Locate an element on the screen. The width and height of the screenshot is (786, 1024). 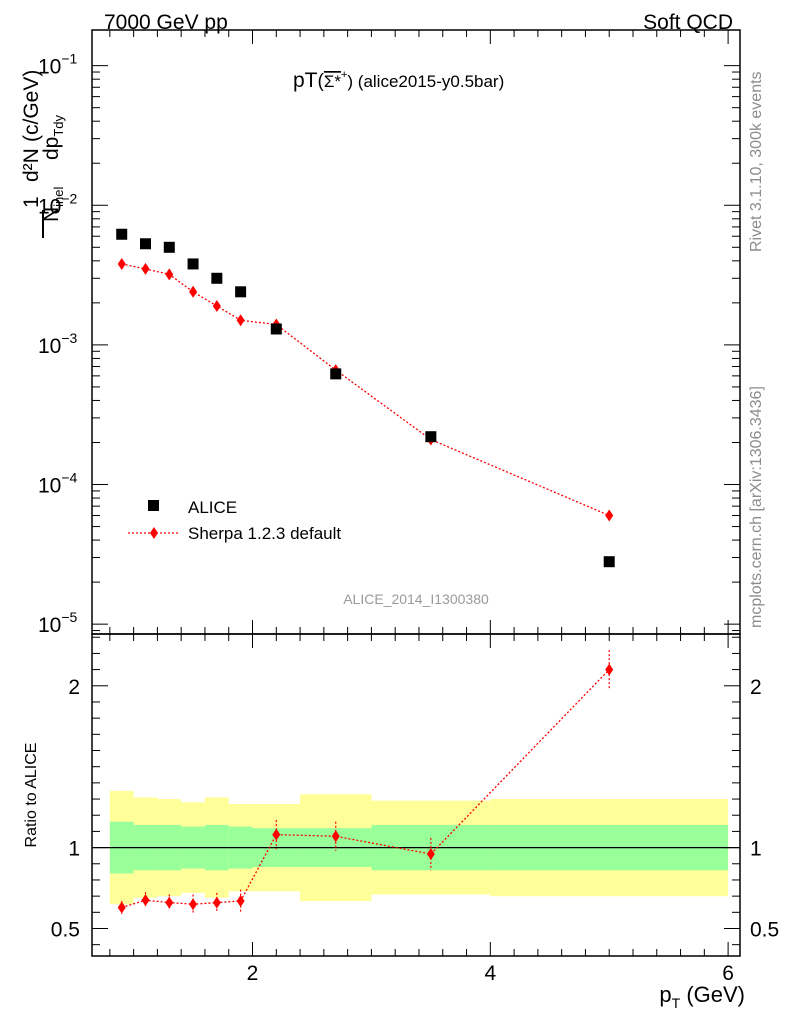
x-axis-label: pT (GeV) is located at coordinates (702, 996).